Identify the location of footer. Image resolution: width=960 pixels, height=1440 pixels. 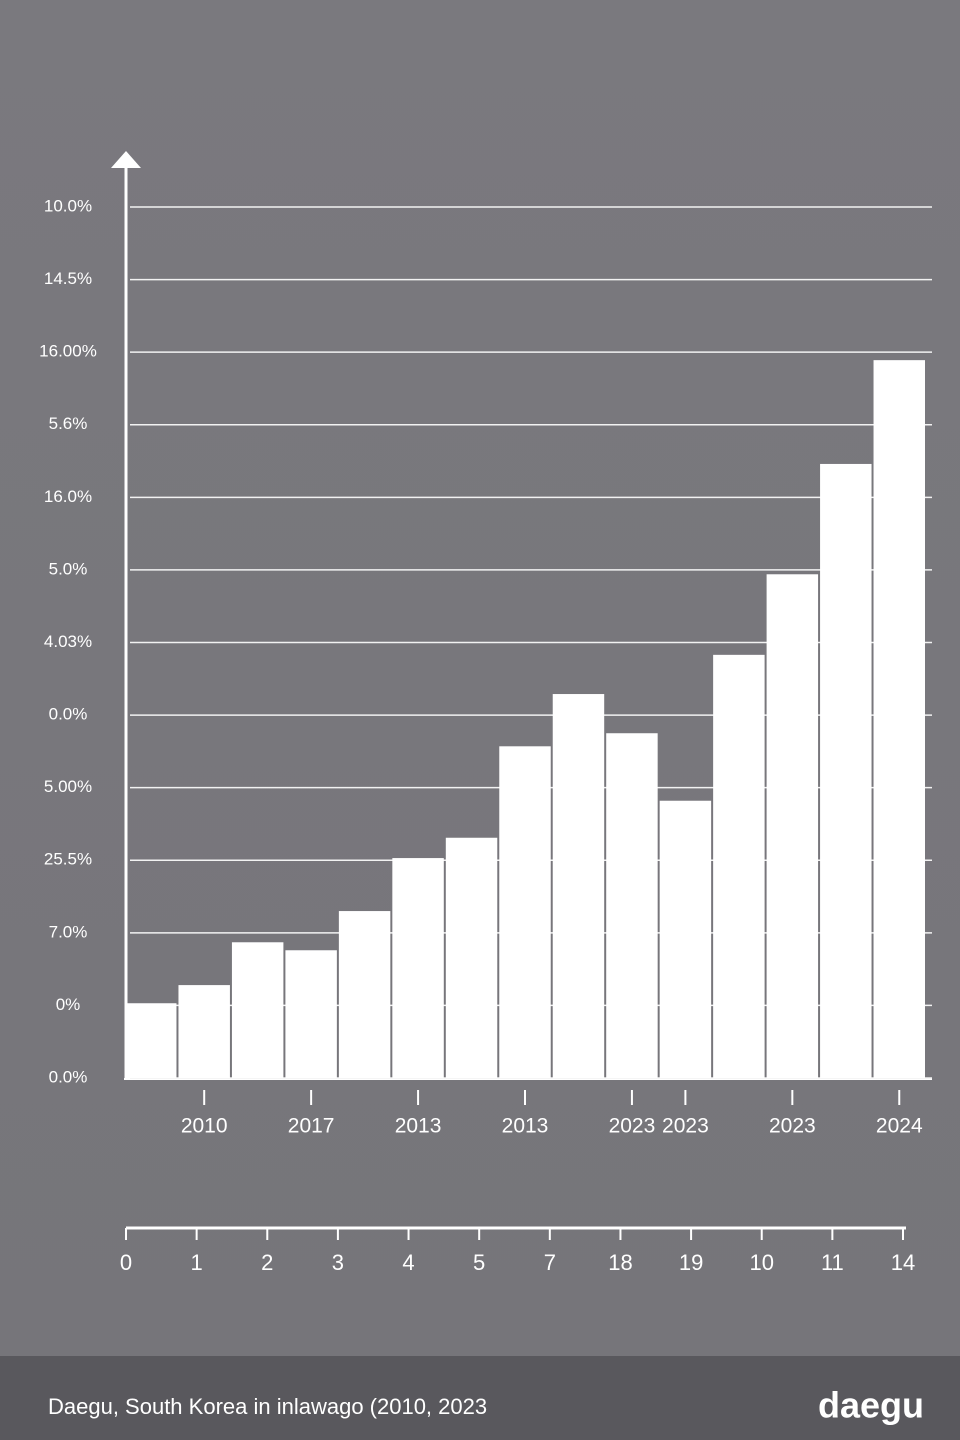
(480, 1398).